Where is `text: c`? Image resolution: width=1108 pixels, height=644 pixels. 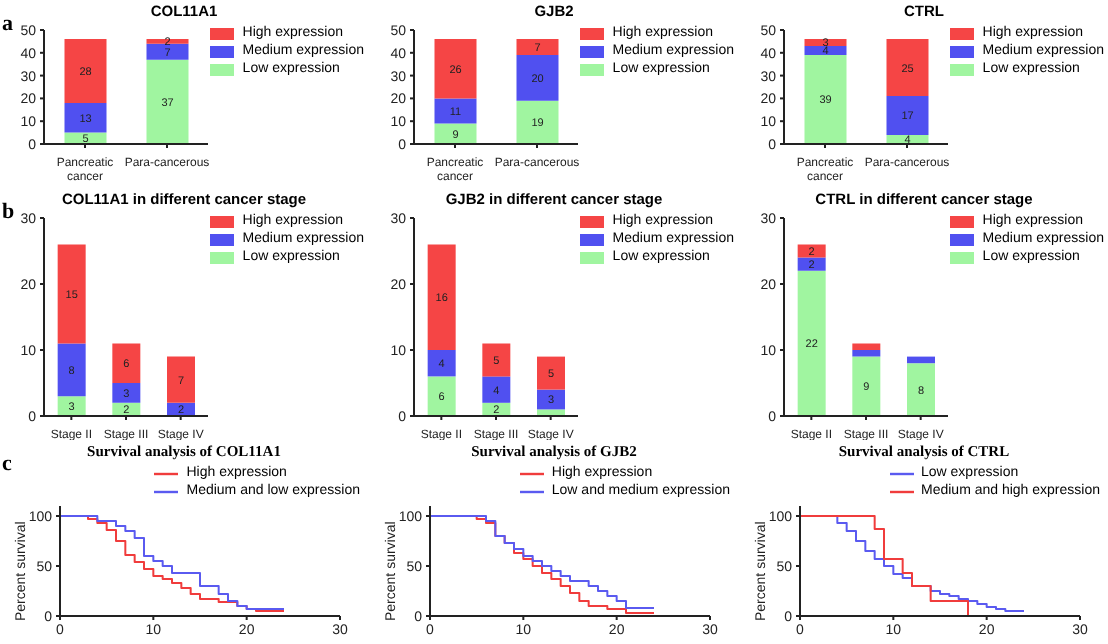
text: c is located at coordinates (7, 464).